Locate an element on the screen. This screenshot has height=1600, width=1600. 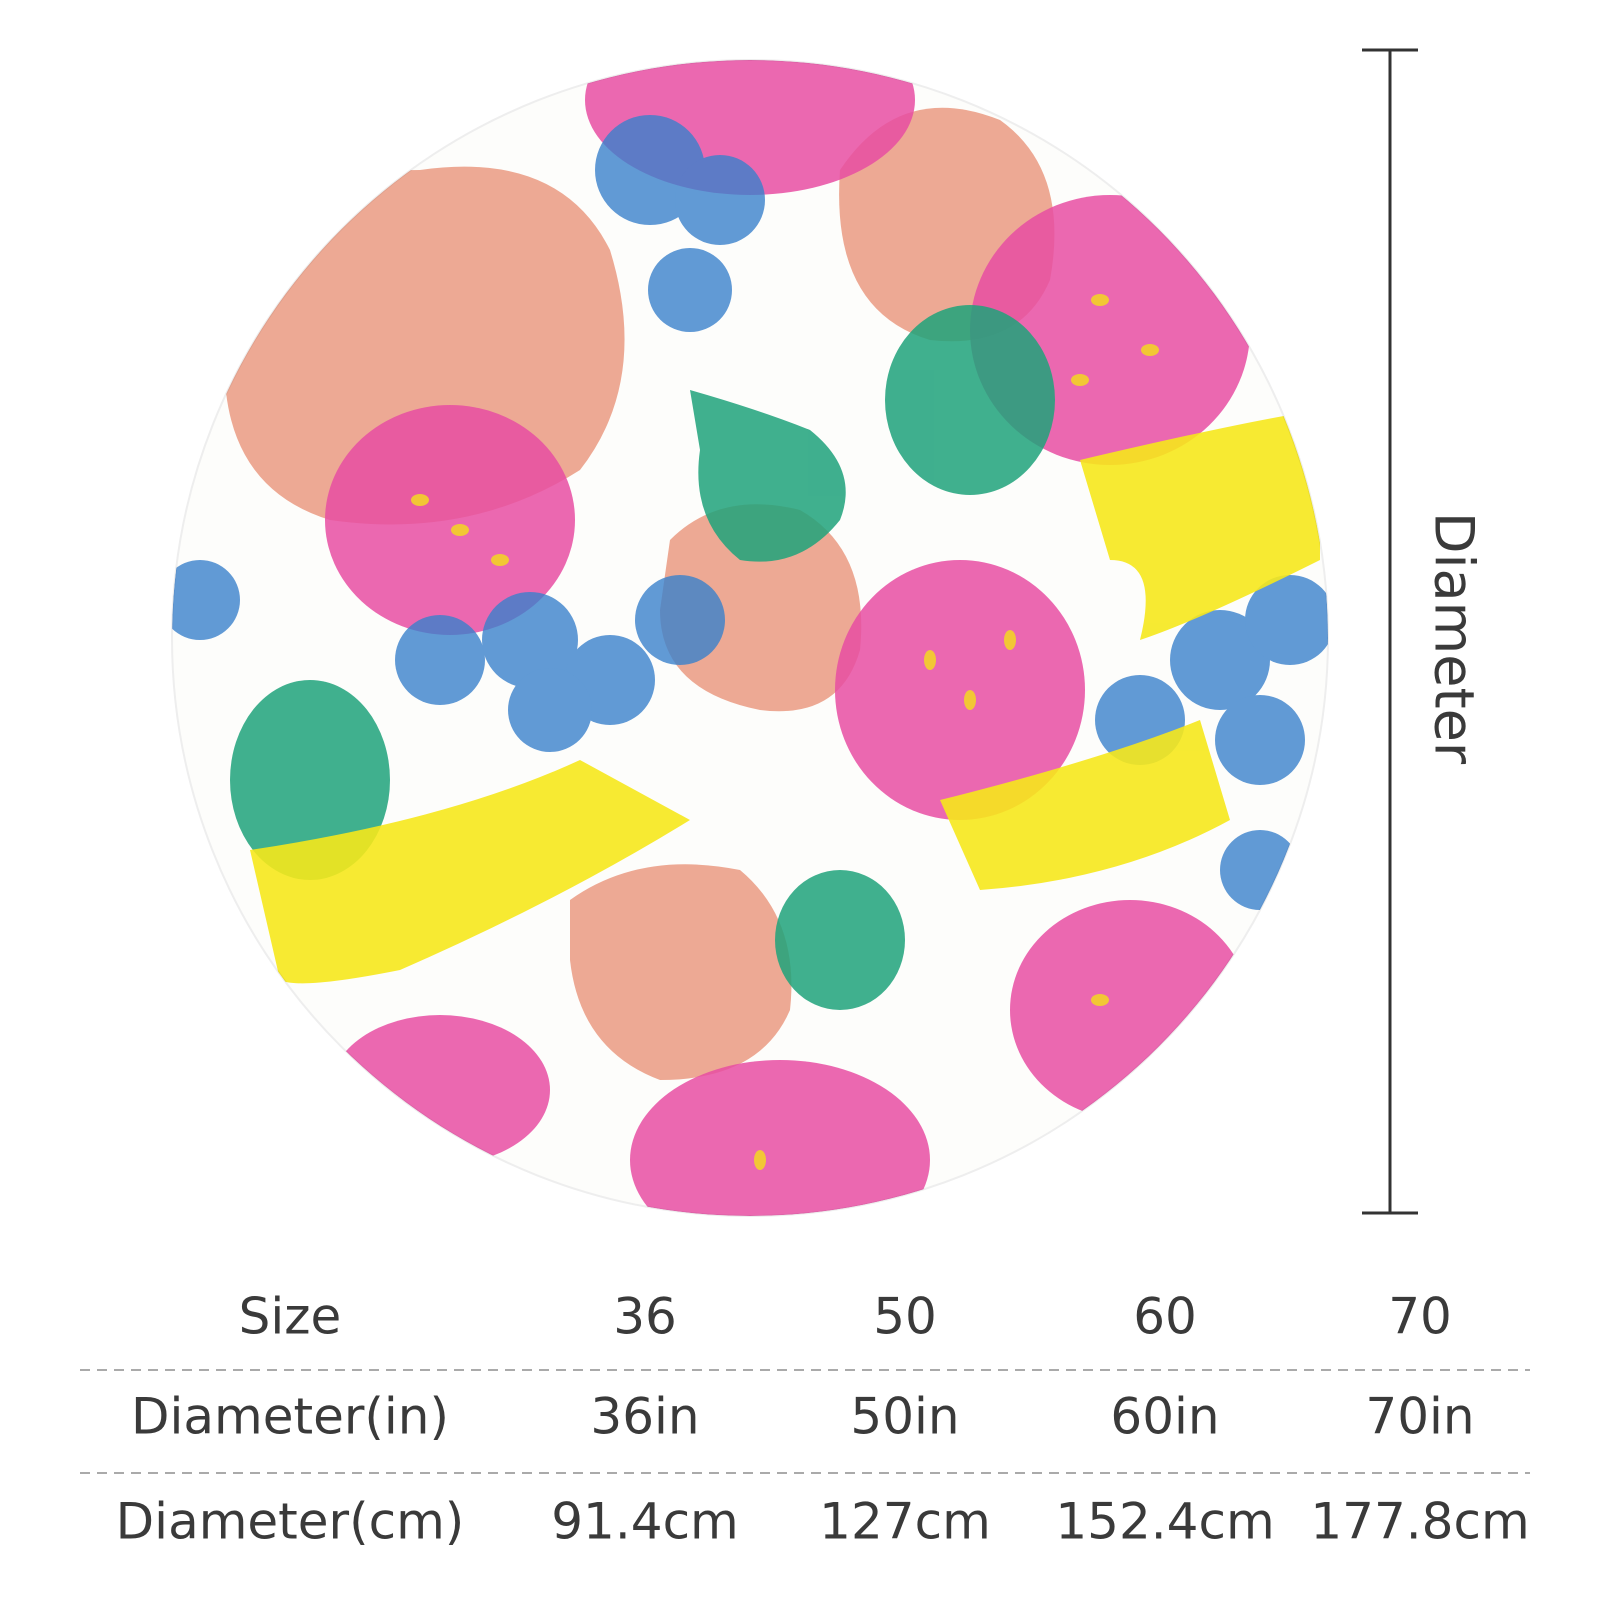
table-cell: 91.4cm is located at coordinates (645, 1522).